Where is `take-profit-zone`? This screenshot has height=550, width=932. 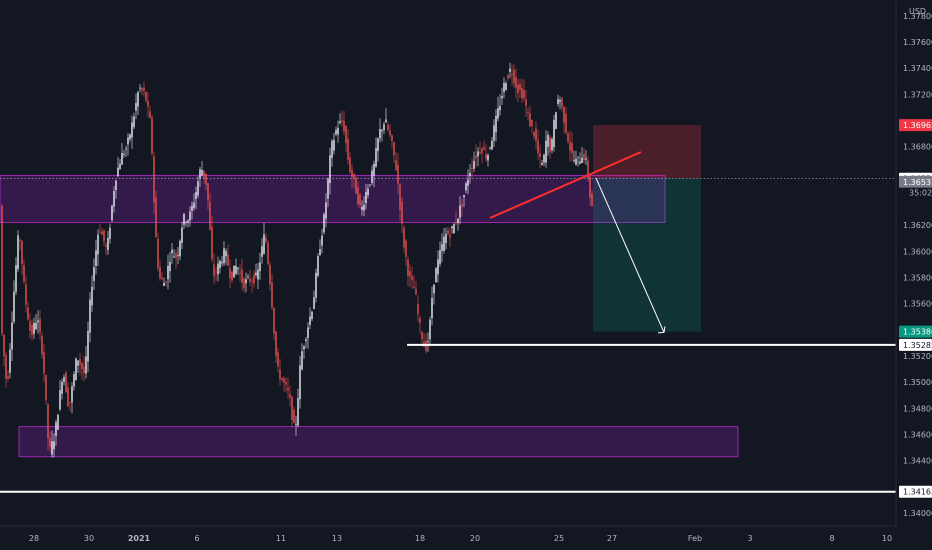
take-profit-zone is located at coordinates (647, 255).